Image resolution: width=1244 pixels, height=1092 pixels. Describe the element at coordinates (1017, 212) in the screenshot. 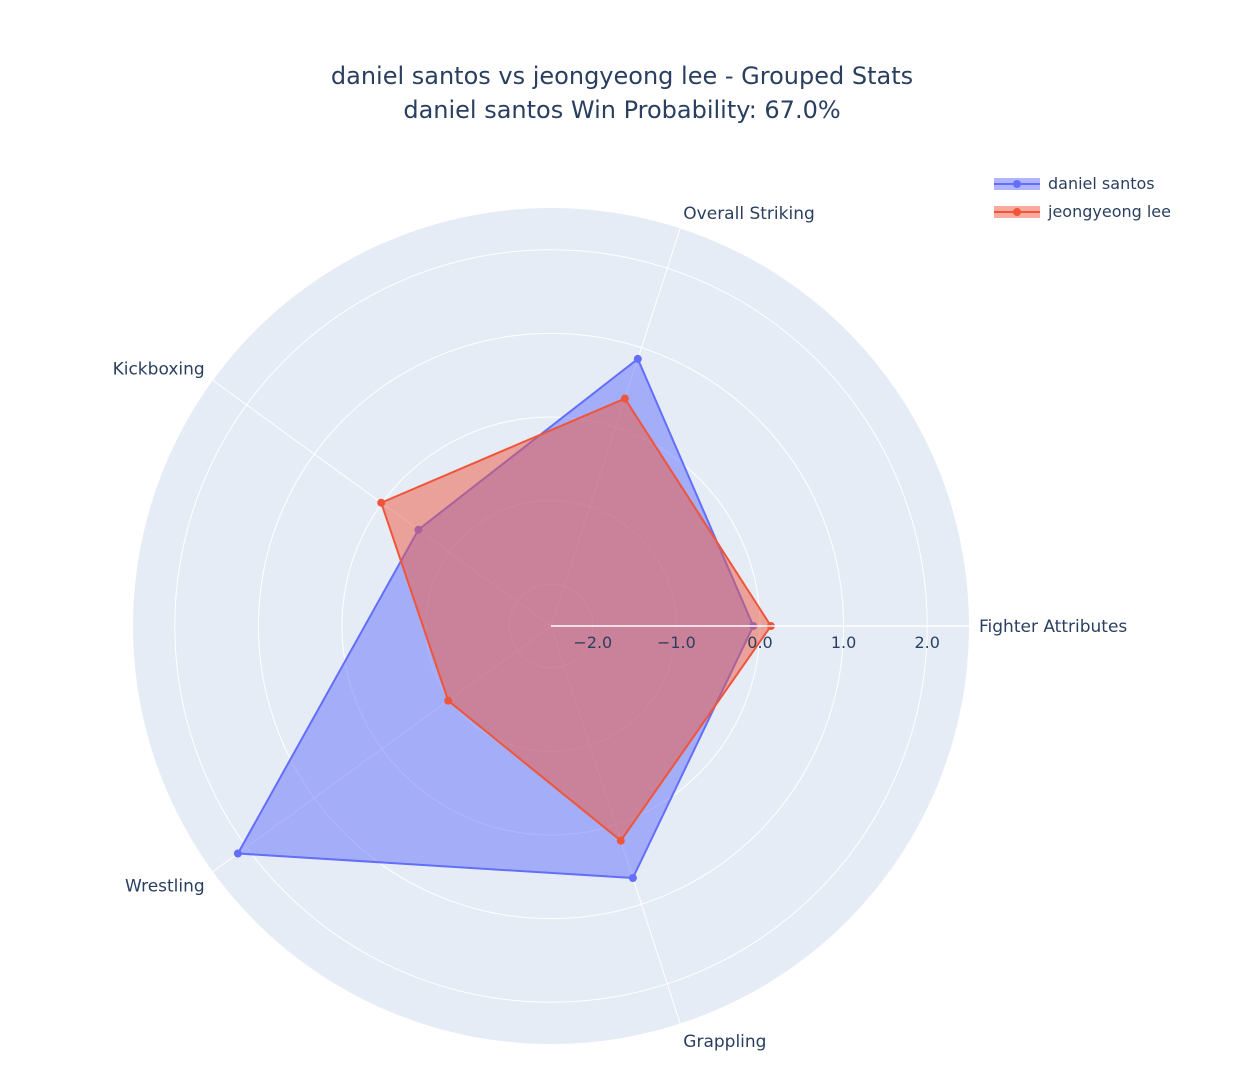

I see `legend-swatch-jeongyeong-lee` at that location.